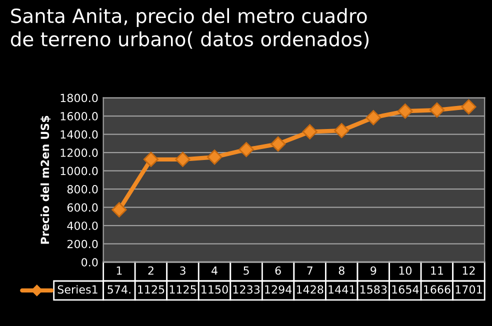 This screenshot has height=326, width=492. What do you see at coordinates (183, 270) in the screenshot?
I see `x-tick-label: 3` at bounding box center [183, 270].